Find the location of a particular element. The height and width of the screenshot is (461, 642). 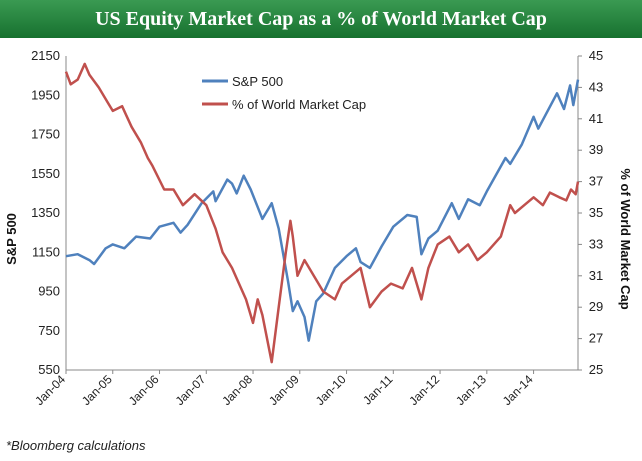

y-axis-right: 25 27 29 31 33 35 37 39 41 43 45 is located at coordinates (590, 212).